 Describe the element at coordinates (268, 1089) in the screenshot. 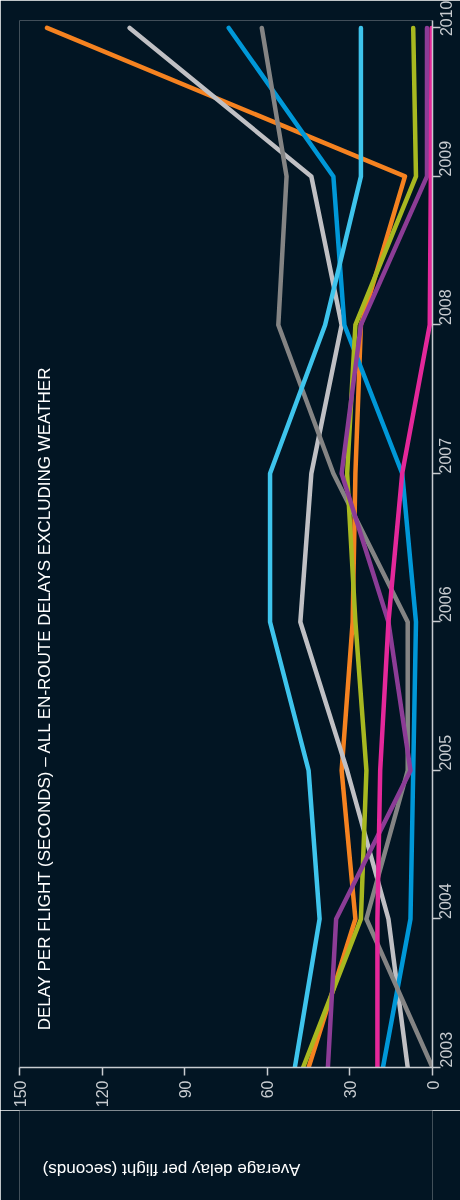

I see `x-tick-label: 60` at that location.